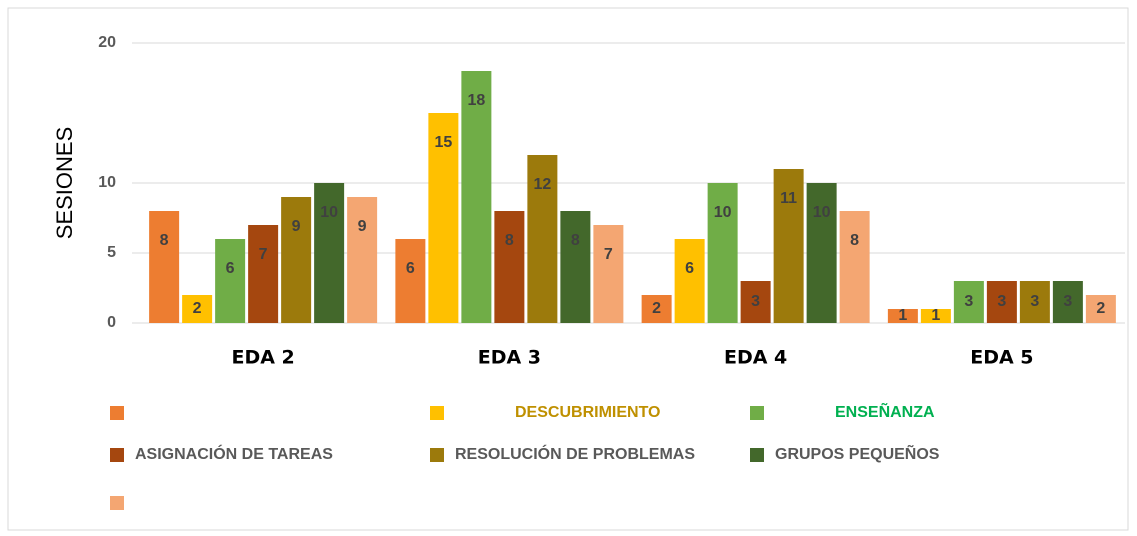 This screenshot has height=536, width=1137. I want to click on x-tick-label: EDA 3, so click(509, 358).